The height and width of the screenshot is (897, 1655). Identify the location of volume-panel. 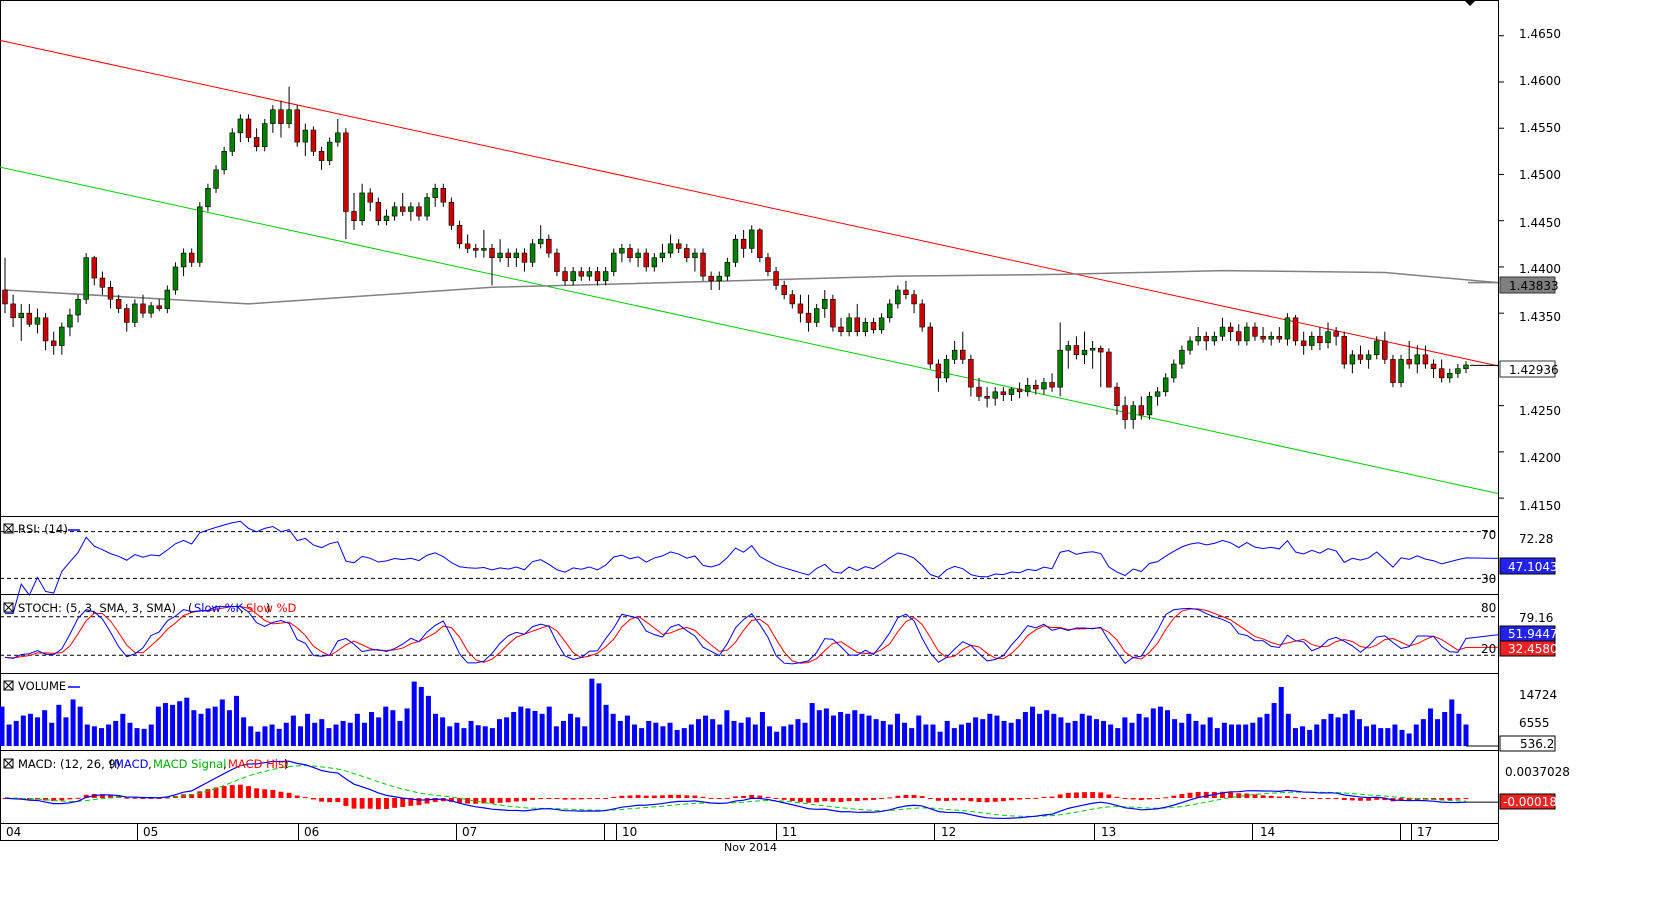
(749, 712).